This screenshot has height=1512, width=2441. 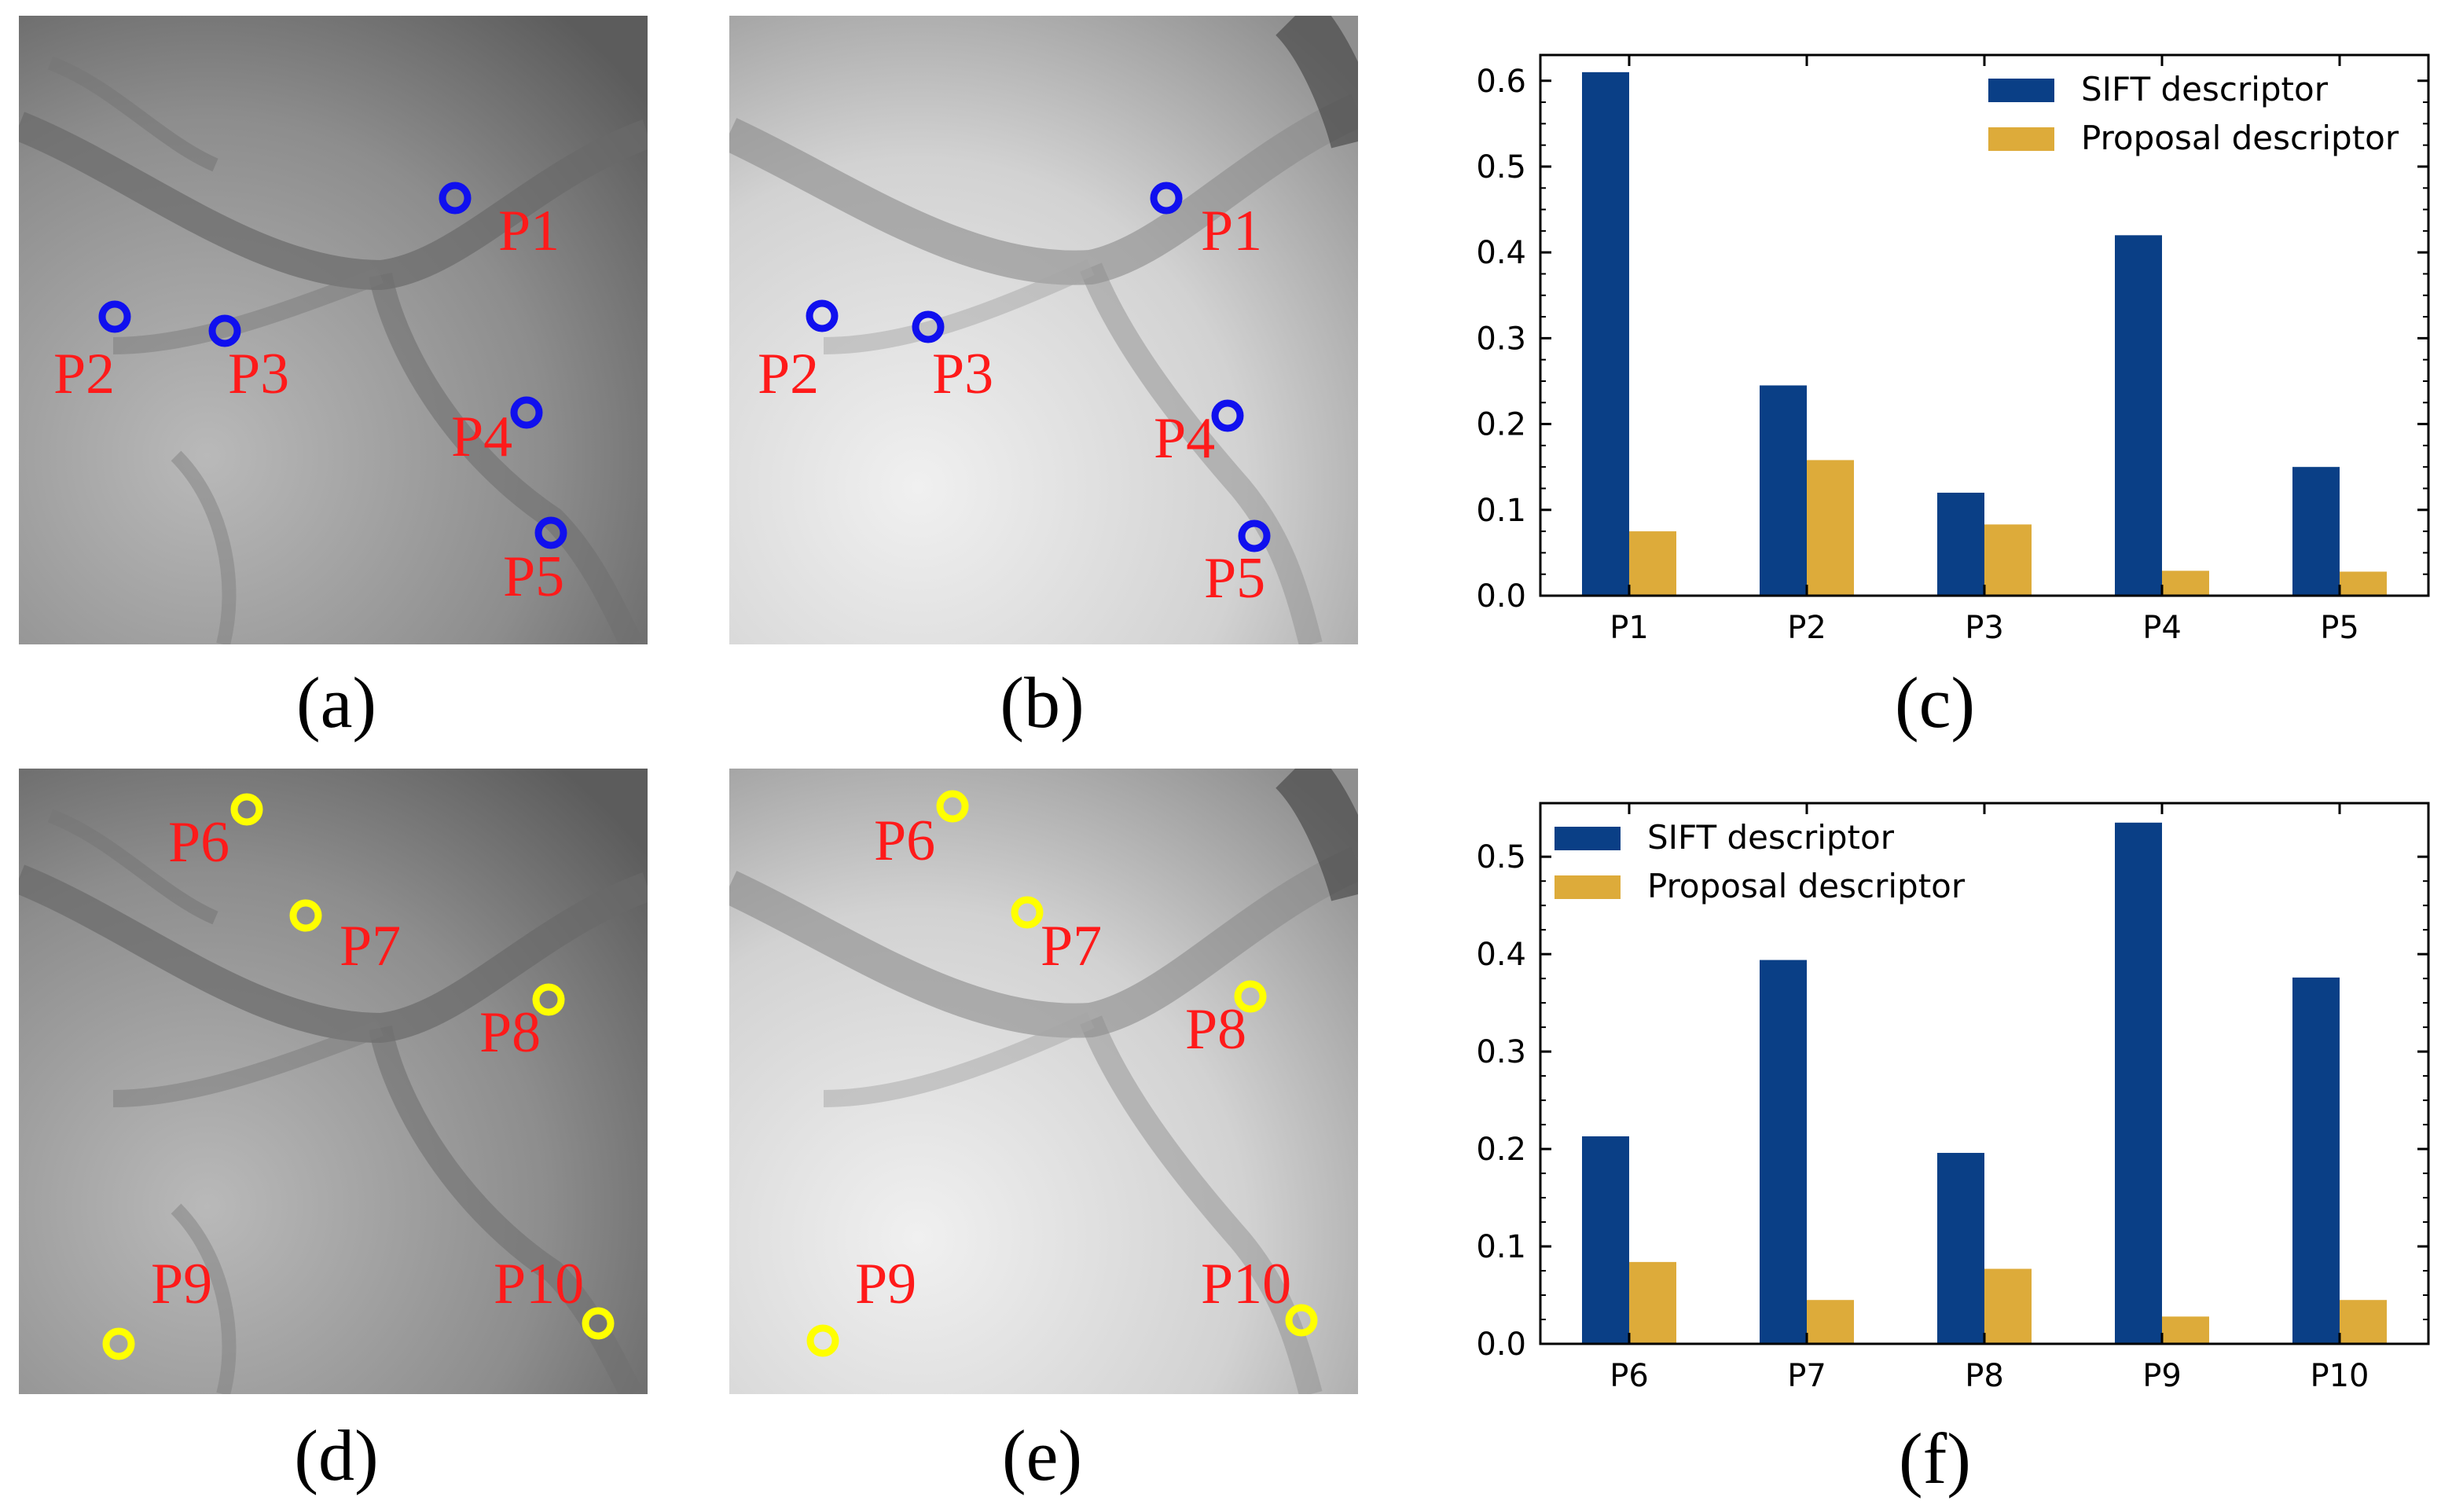 What do you see at coordinates (1605, 1240) in the screenshot?
I see `bar-sift-p6` at bounding box center [1605, 1240].